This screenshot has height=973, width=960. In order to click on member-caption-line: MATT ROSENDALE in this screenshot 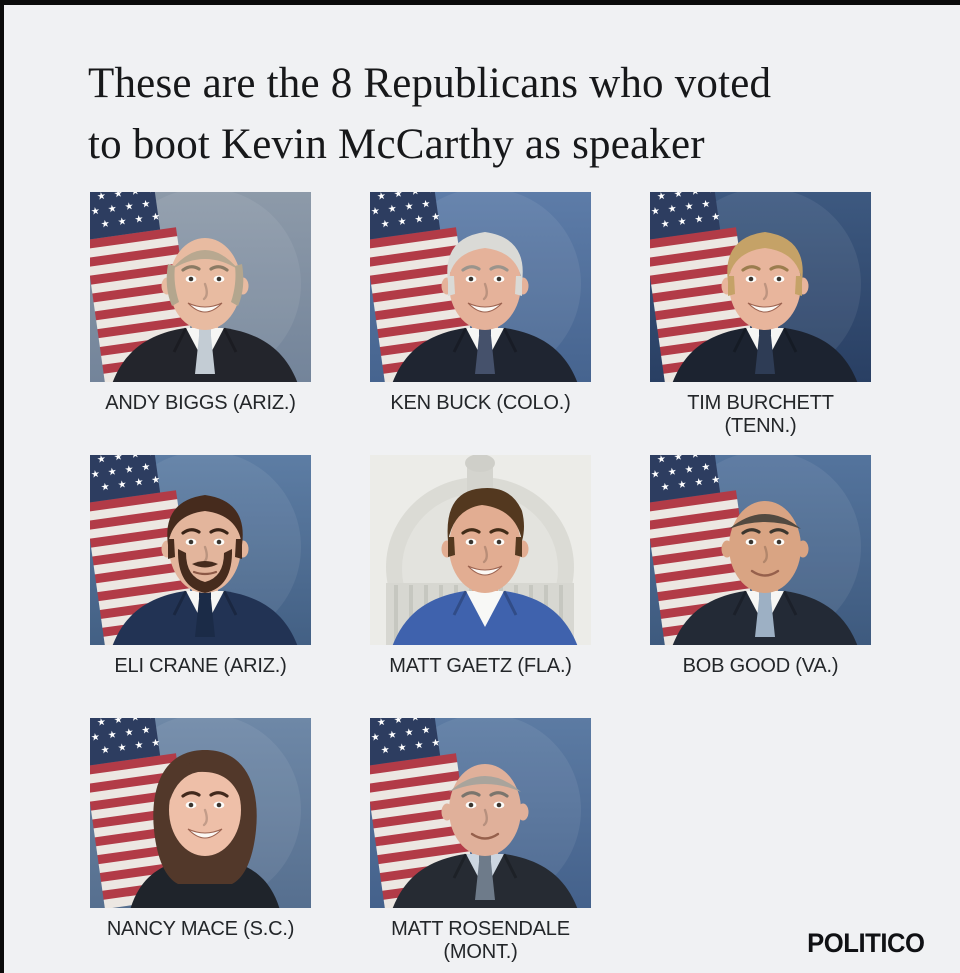, I will do `click(480, 929)`.